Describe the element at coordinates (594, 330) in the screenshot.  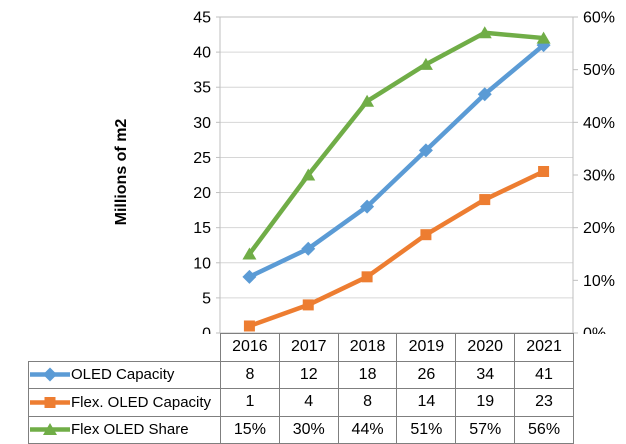
I see `right-axis-tick-label: 0%` at that location.